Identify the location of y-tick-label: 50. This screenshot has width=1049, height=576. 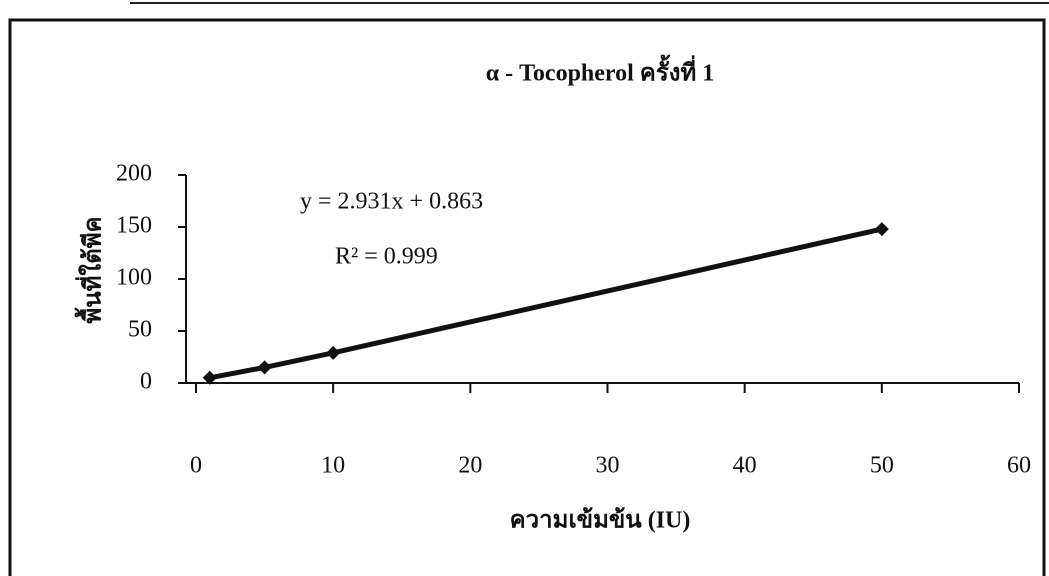
(140, 330).